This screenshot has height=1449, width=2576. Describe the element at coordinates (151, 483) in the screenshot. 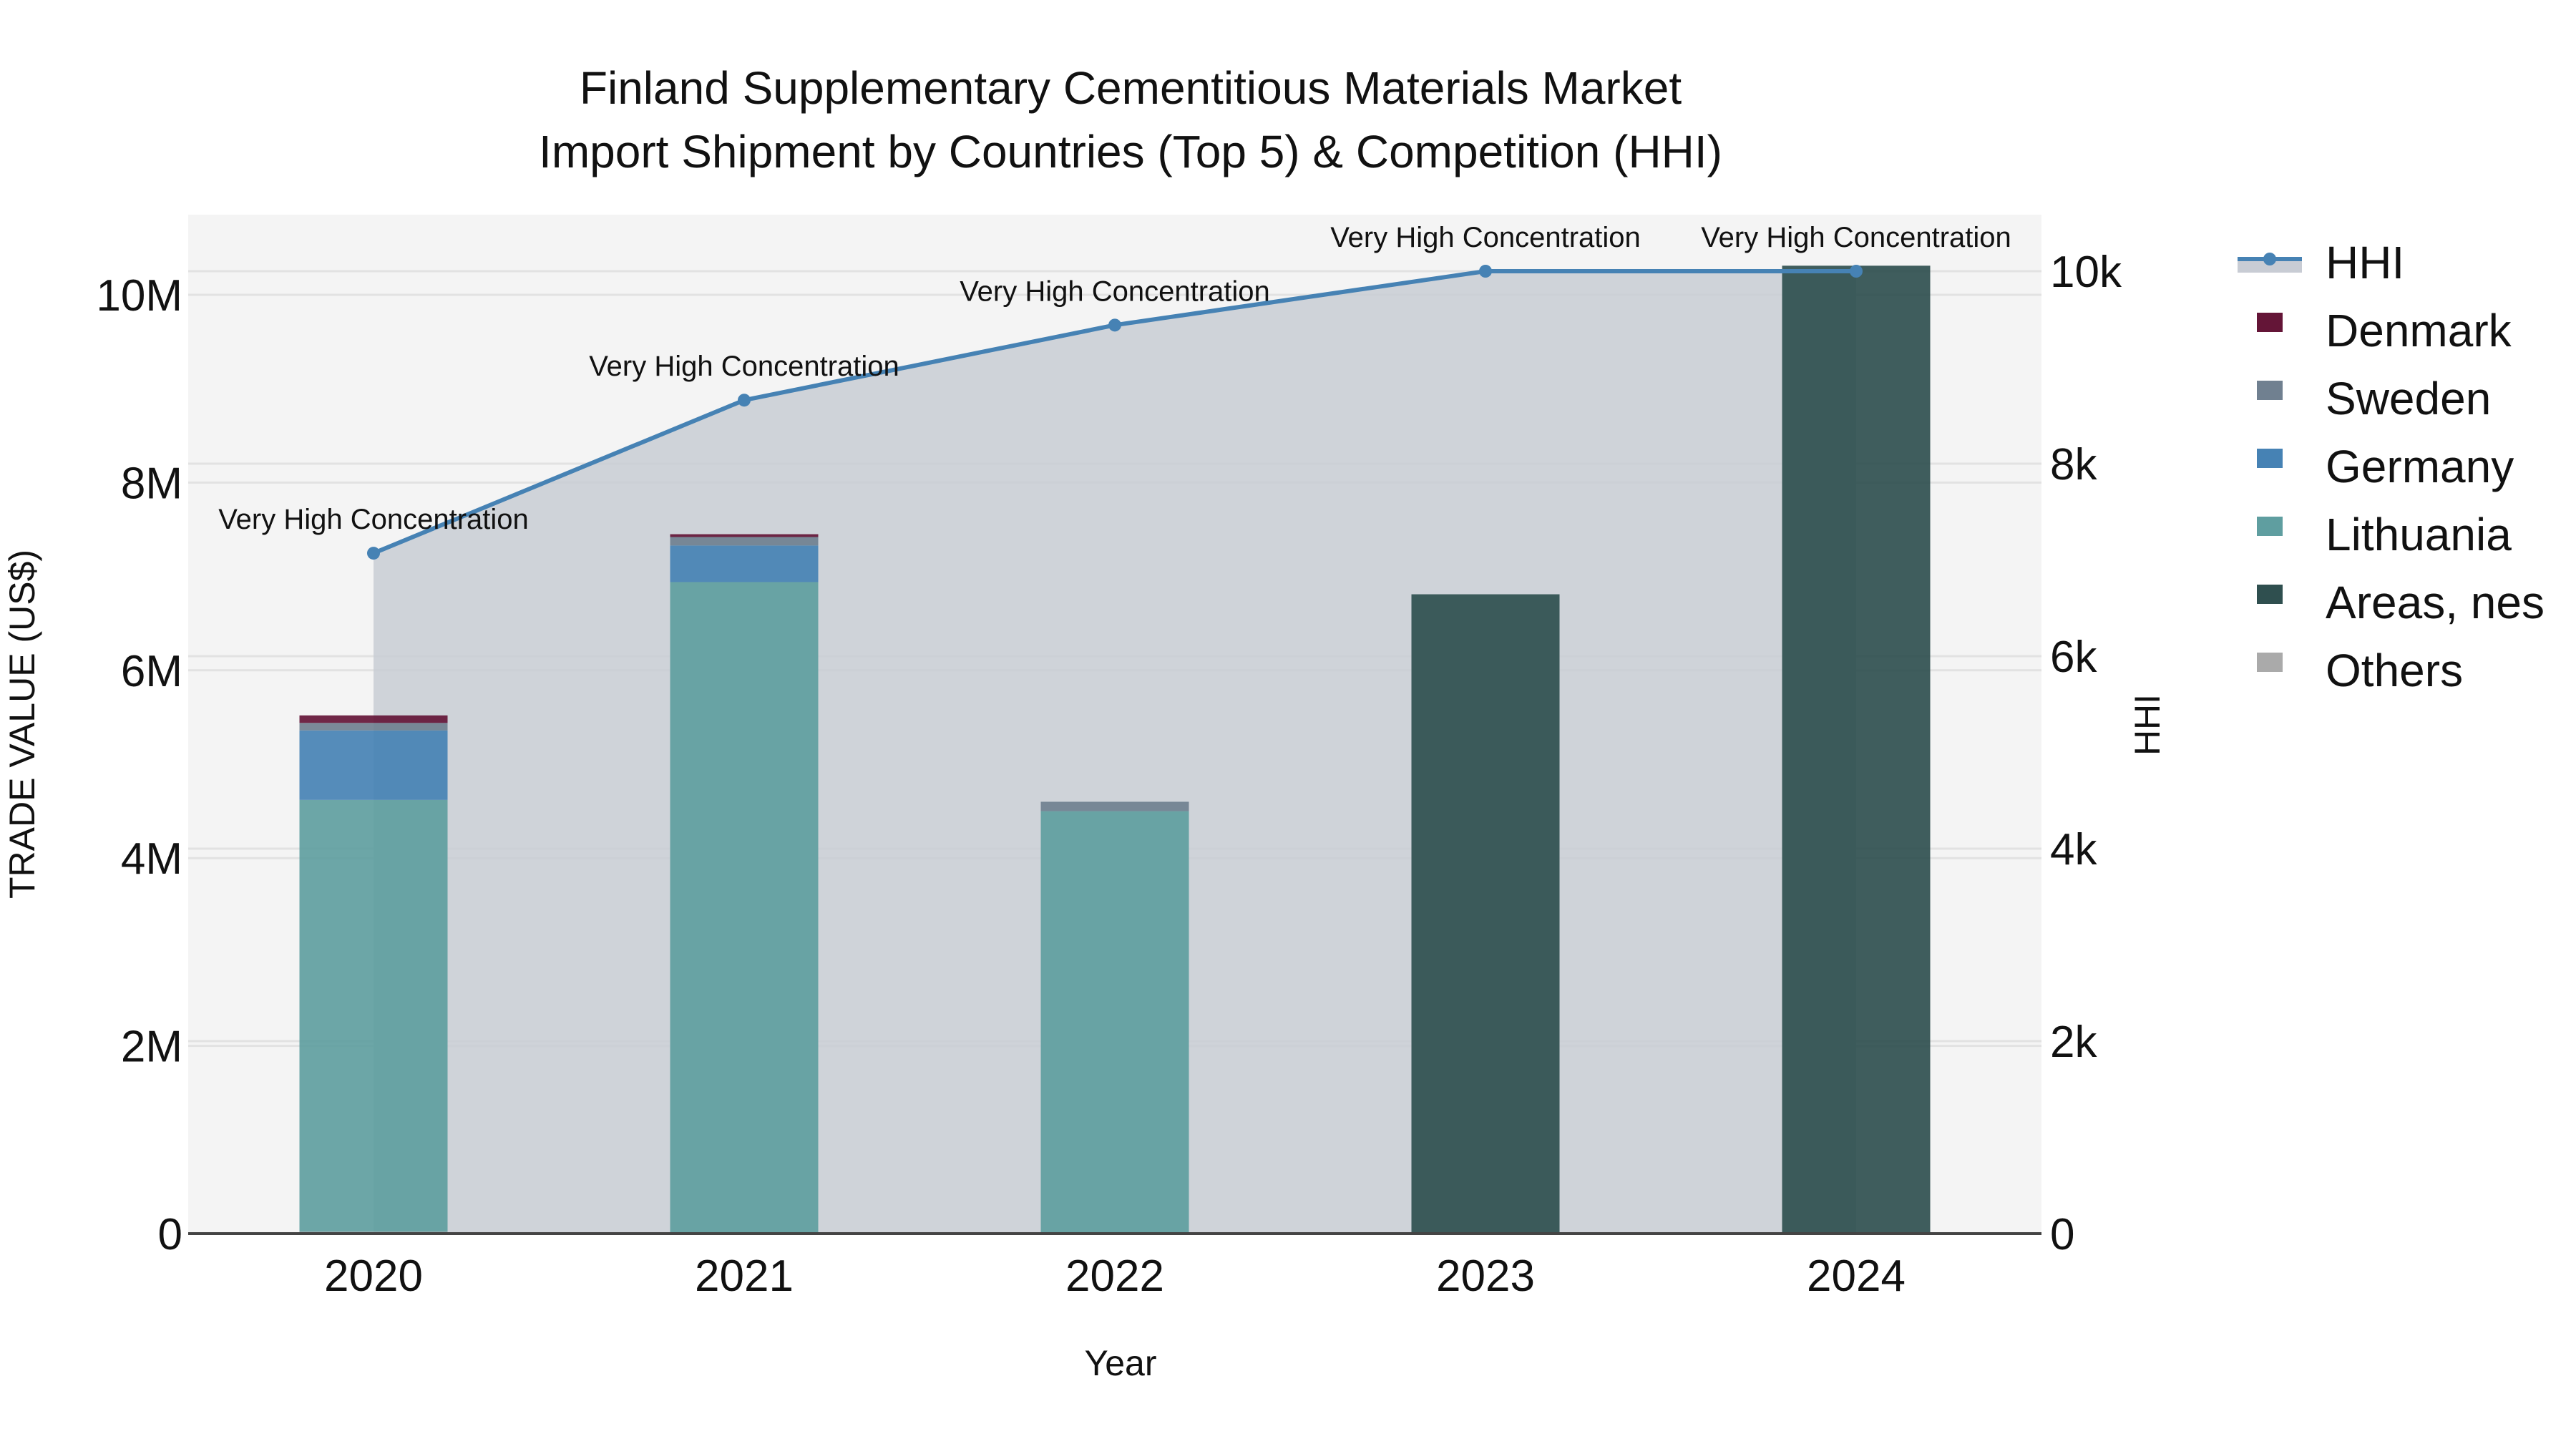

I see `y-tick-label: 8M` at that location.